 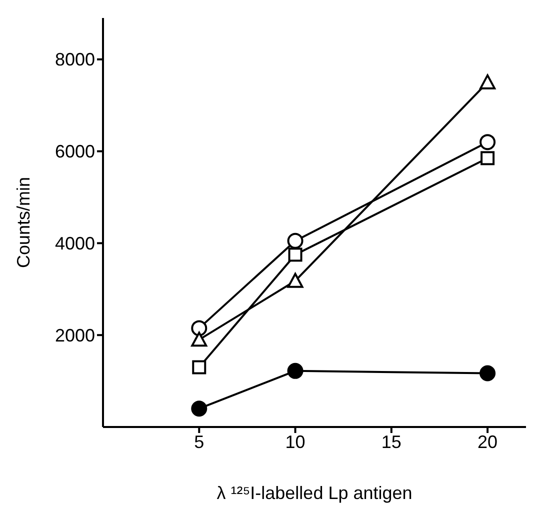 What do you see at coordinates (74, 335) in the screenshot?
I see `y-tick-label: 2000` at bounding box center [74, 335].